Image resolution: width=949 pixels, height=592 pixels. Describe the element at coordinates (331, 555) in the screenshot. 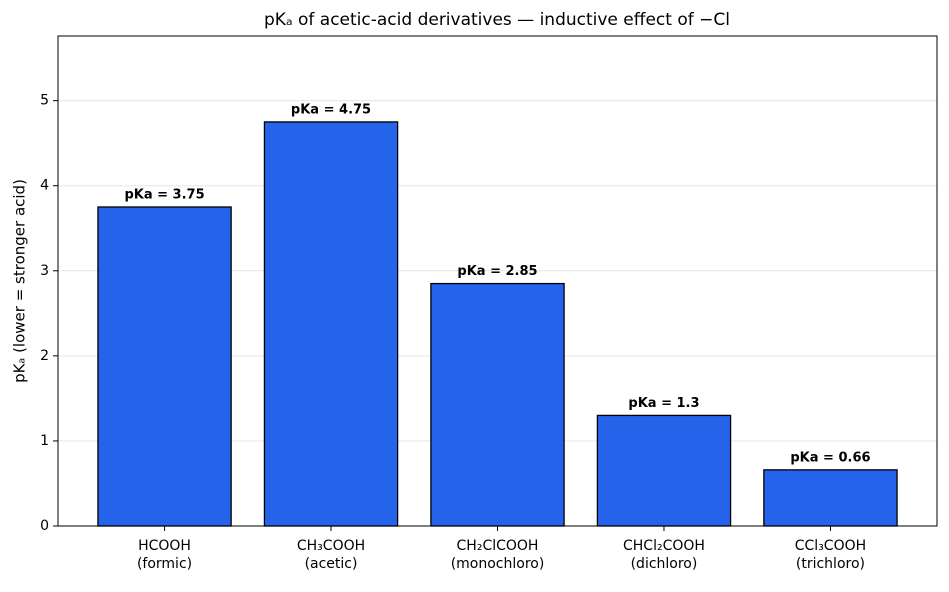

I see `x-tick-label: CH₃COOH (acetic)` at that location.